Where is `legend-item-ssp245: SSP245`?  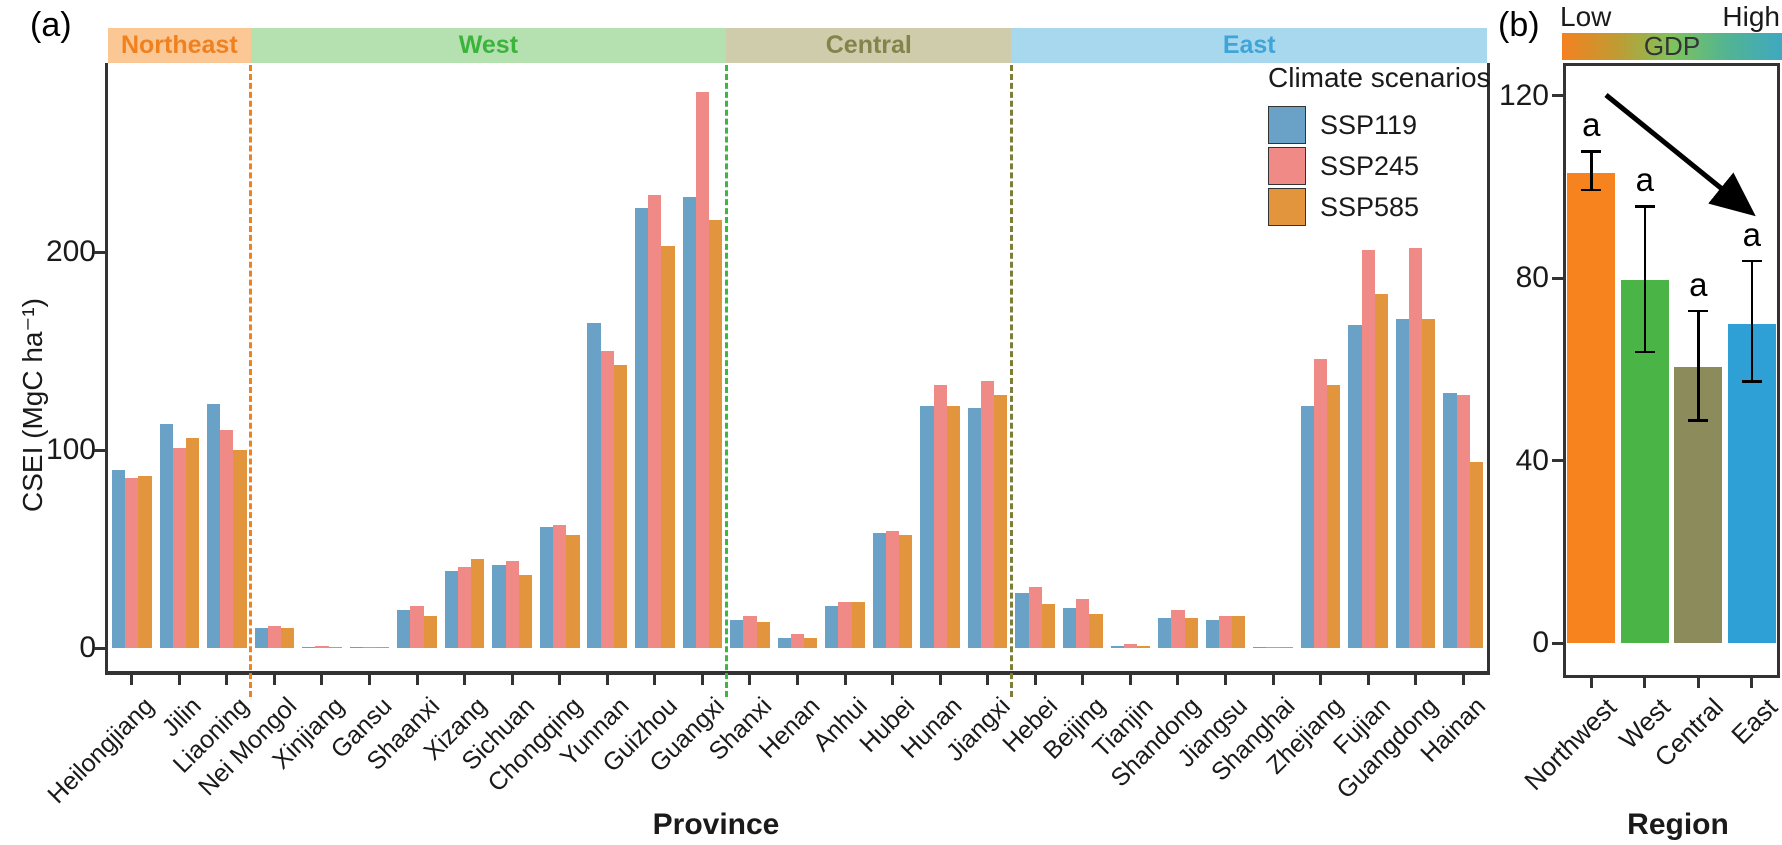 legend-item-ssp245: SSP245 is located at coordinates (1379, 166).